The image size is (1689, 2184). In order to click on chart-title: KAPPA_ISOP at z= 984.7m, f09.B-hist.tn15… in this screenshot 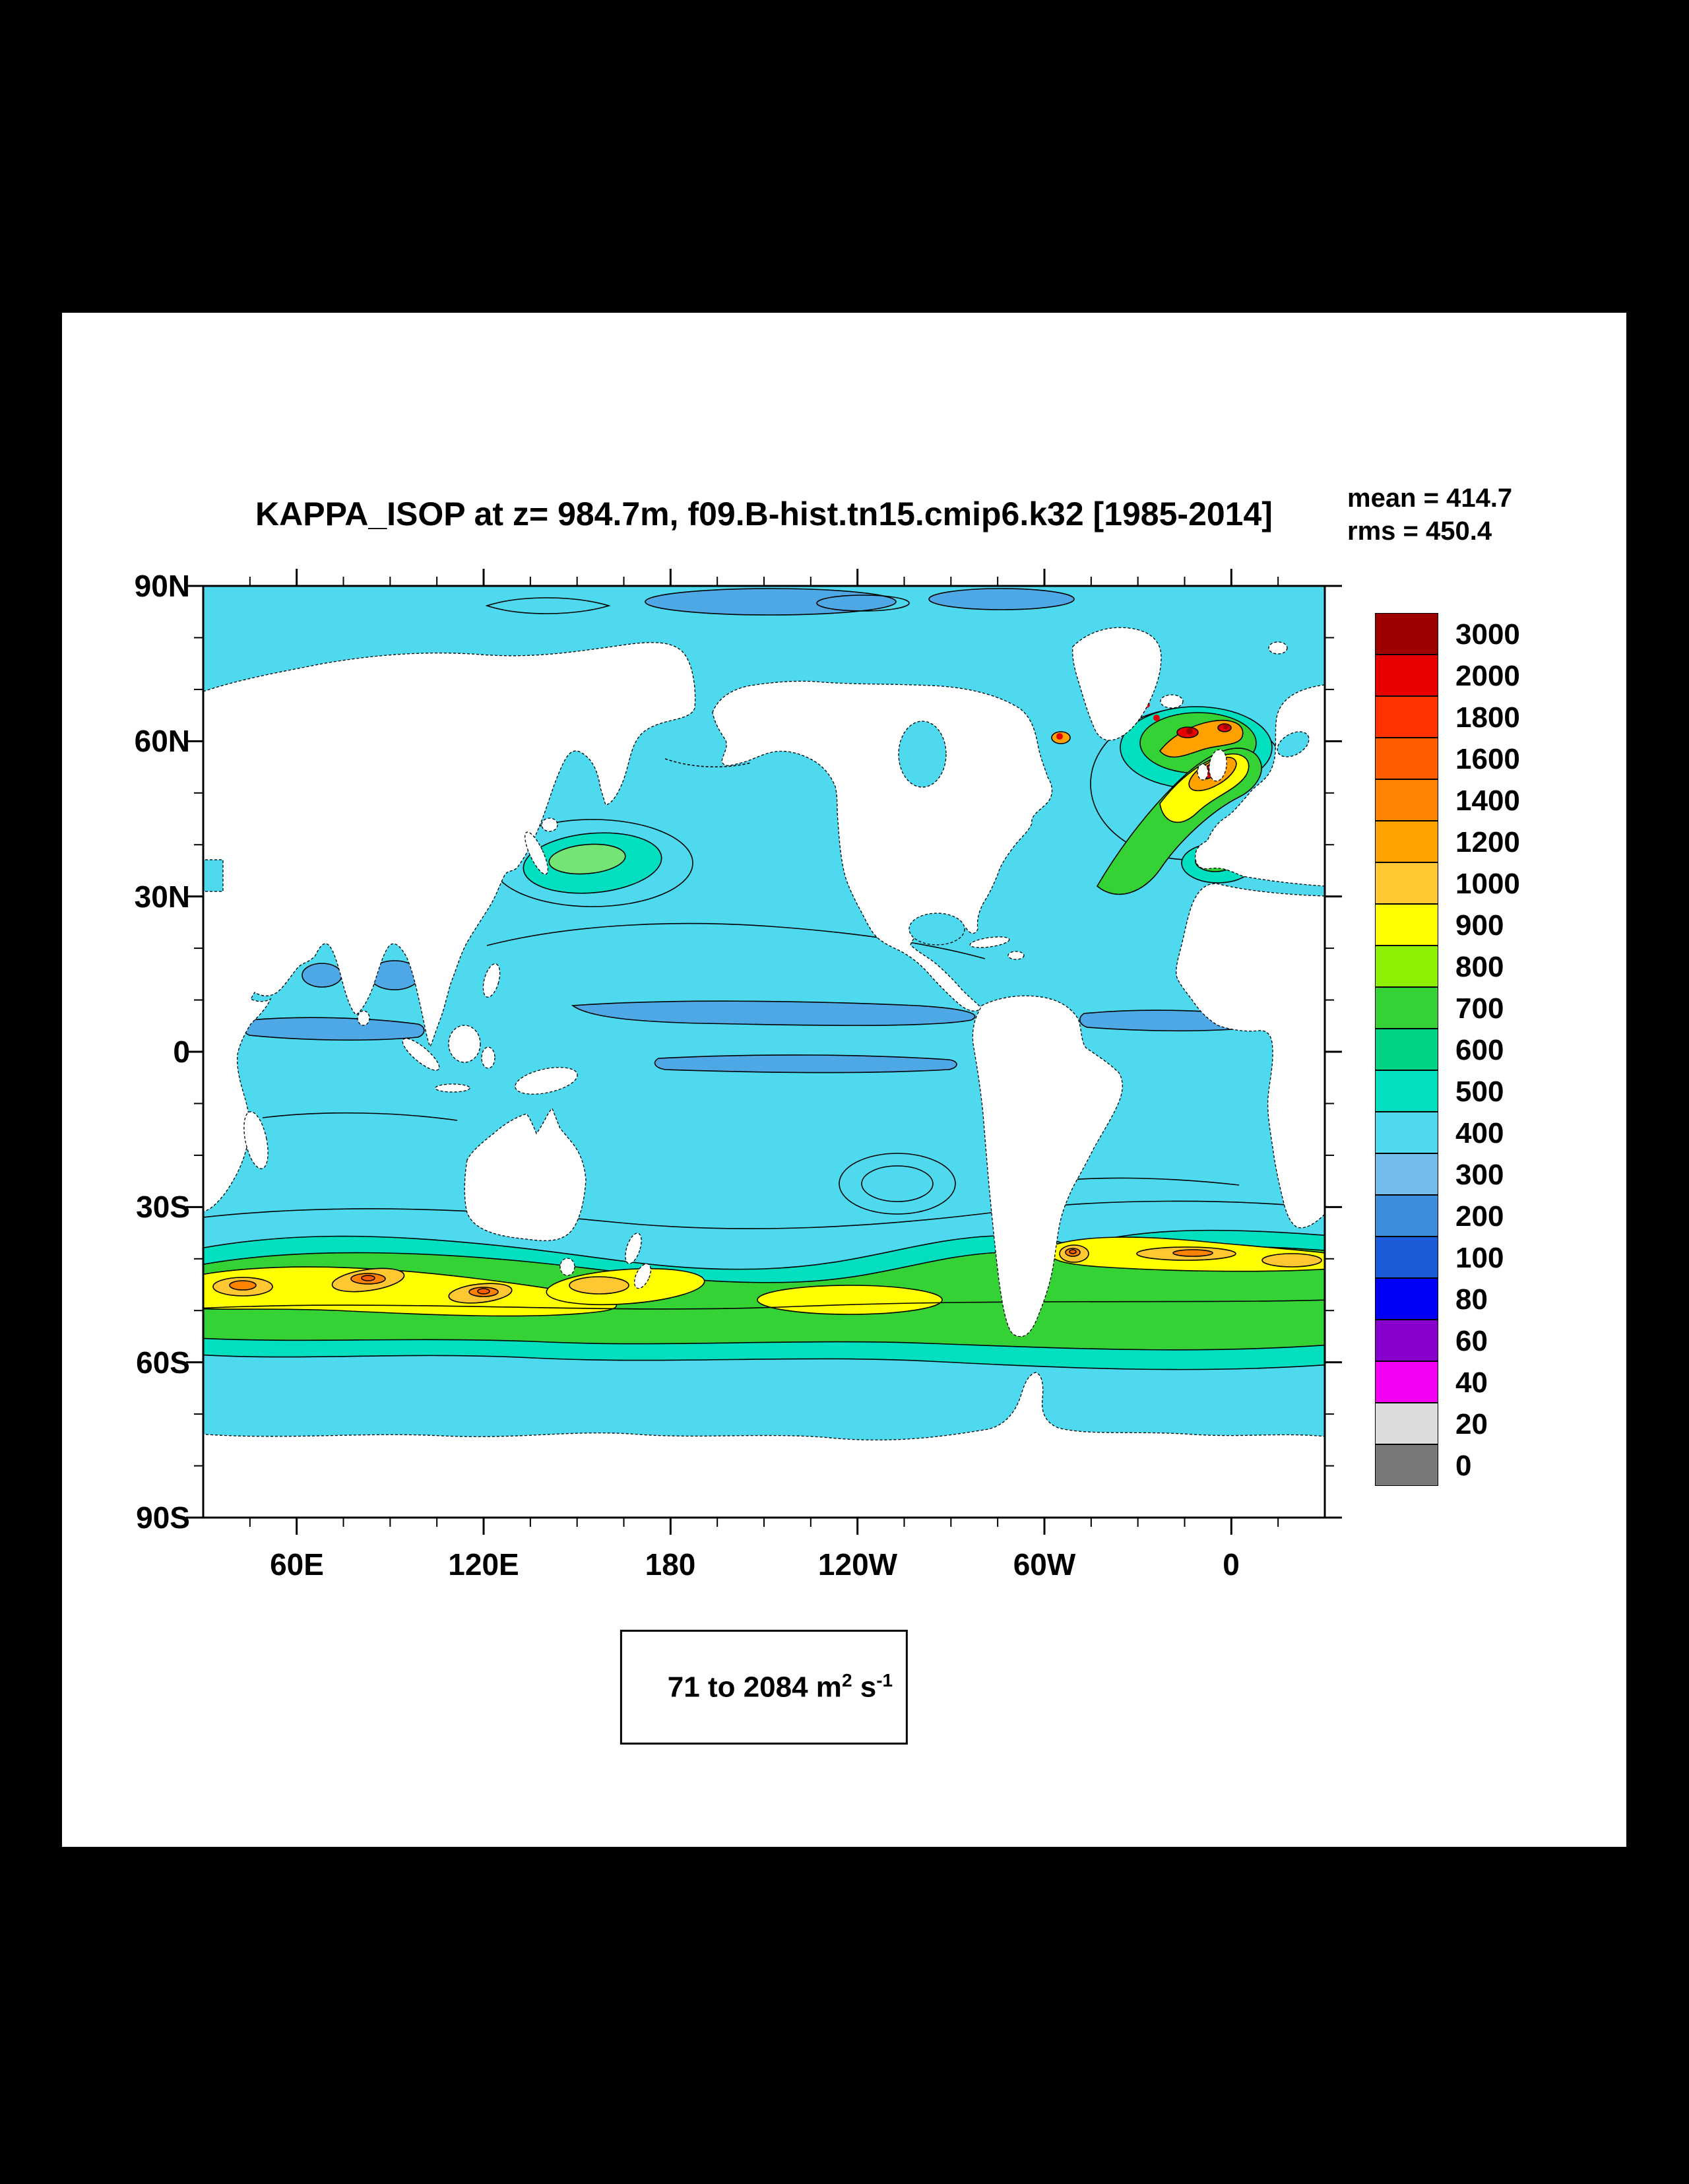, I will do `click(764, 514)`.